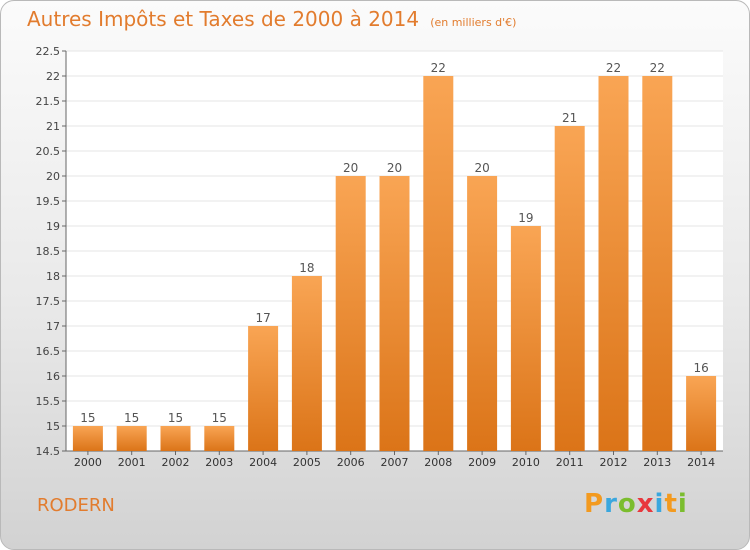 Image resolution: width=750 pixels, height=550 pixels. Describe the element at coordinates (88, 462) in the screenshot. I see `x-tick-label: 2000` at that location.